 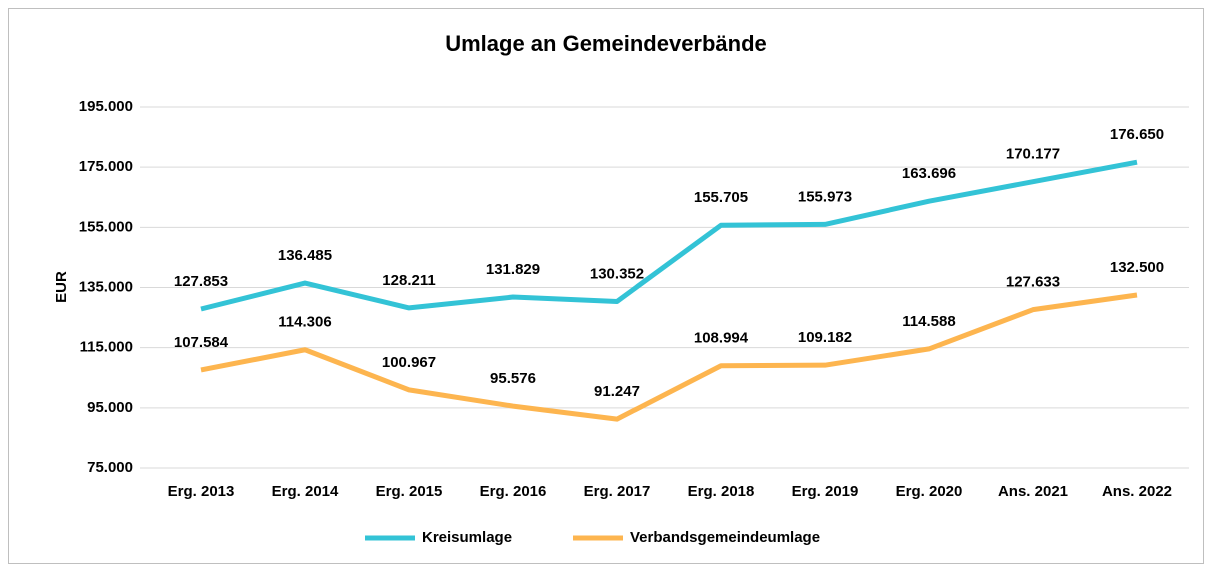 What do you see at coordinates (305, 491) in the screenshot?
I see `x-tick-label: Erg. 2014` at bounding box center [305, 491].